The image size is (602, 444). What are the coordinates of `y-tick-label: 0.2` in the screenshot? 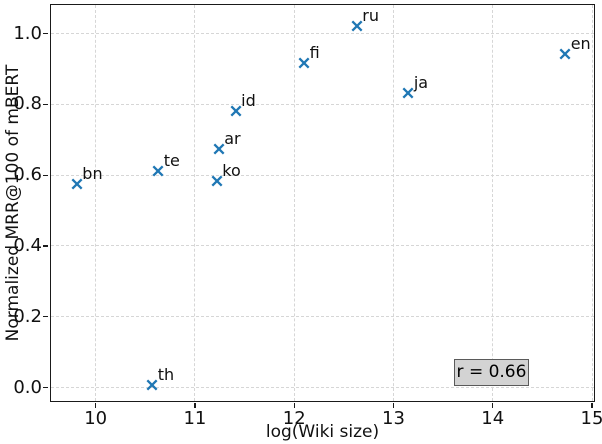 It's located at (27, 316).